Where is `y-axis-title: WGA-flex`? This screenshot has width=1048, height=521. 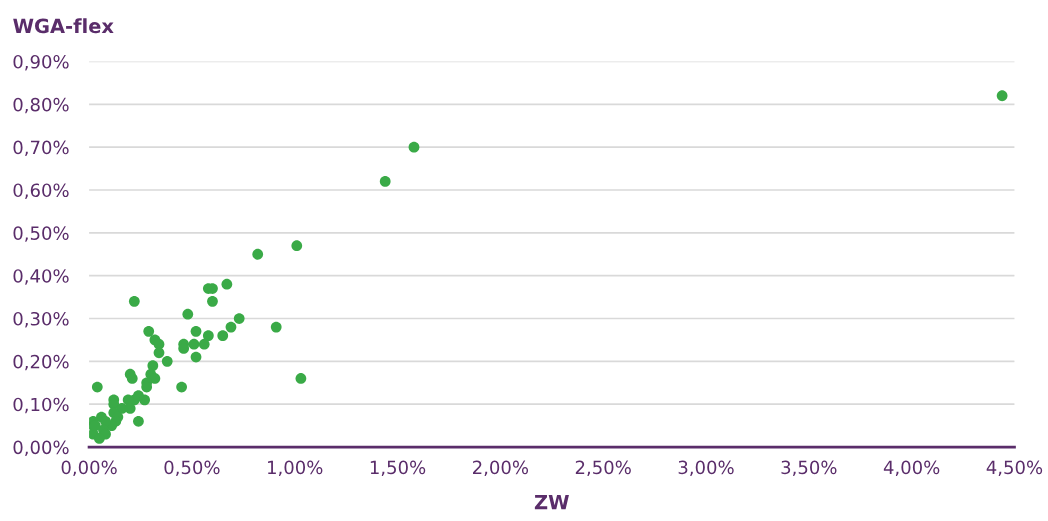
y-axis-title: WGA-flex is located at coordinates (63, 26).